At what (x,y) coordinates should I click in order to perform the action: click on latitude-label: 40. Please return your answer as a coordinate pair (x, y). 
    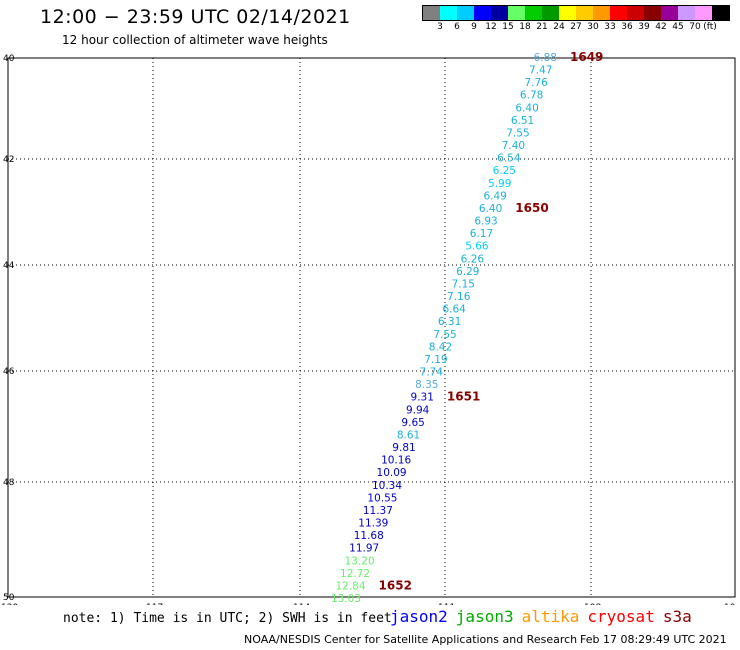
    Looking at the image, I should click on (9, 59).